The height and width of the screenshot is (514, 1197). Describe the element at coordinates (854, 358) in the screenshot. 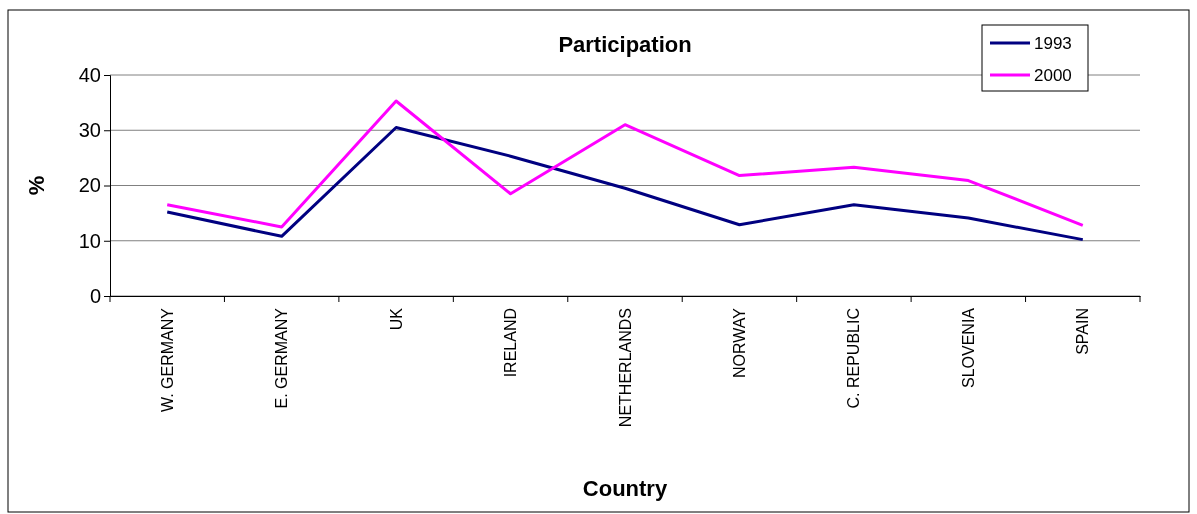

I see `x-tick-label: C. REPUBLIC` at that location.